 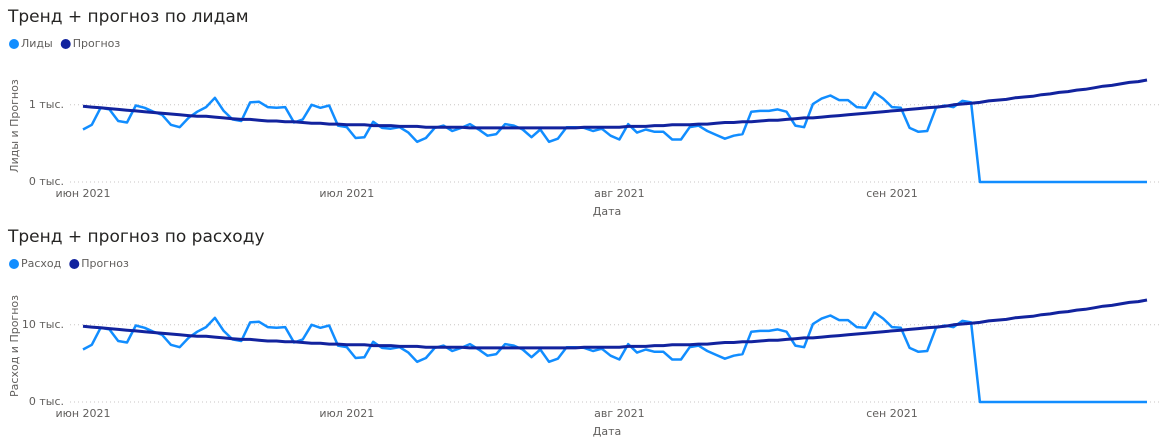 I want to click on chart-title: Тренд + прогноз по расходу, so click(x=136, y=237).